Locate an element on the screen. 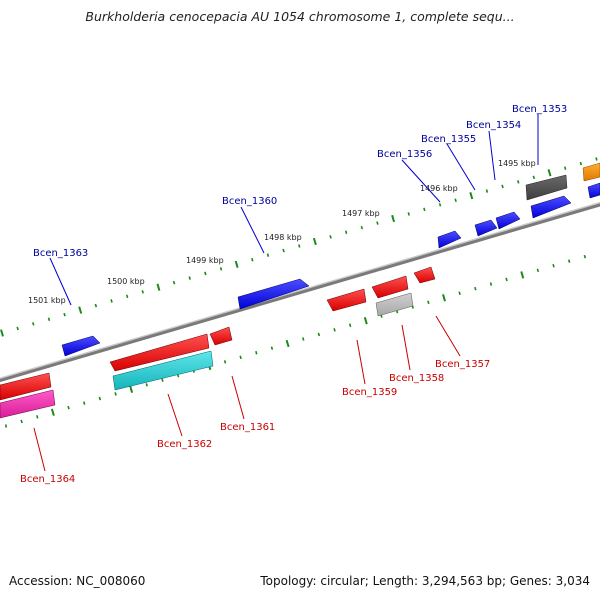 Image resolution: width=600 pixels, height=600 pixels. gene-label: Bcen_1361 is located at coordinates (247, 427).